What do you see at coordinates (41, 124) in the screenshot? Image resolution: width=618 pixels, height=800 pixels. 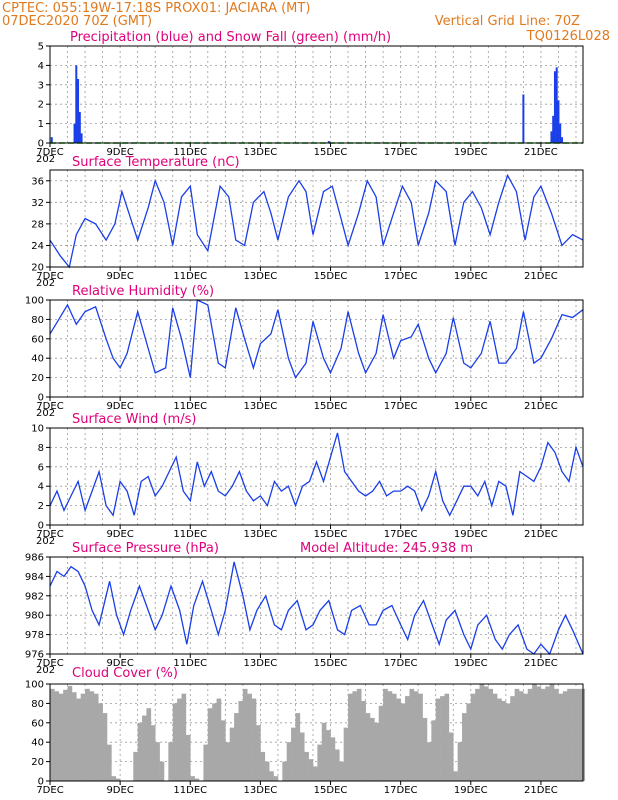 I see `y-tick-label: 1` at bounding box center [41, 124].